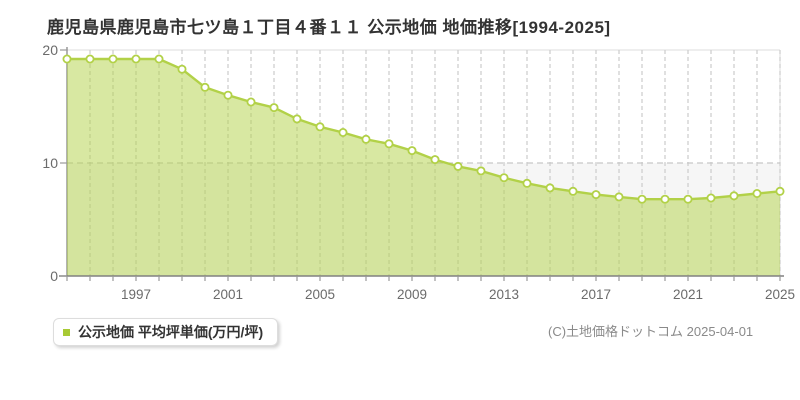 The height and width of the screenshot is (400, 800). I want to click on x-tick-label-2009: 2009, so click(412, 294).